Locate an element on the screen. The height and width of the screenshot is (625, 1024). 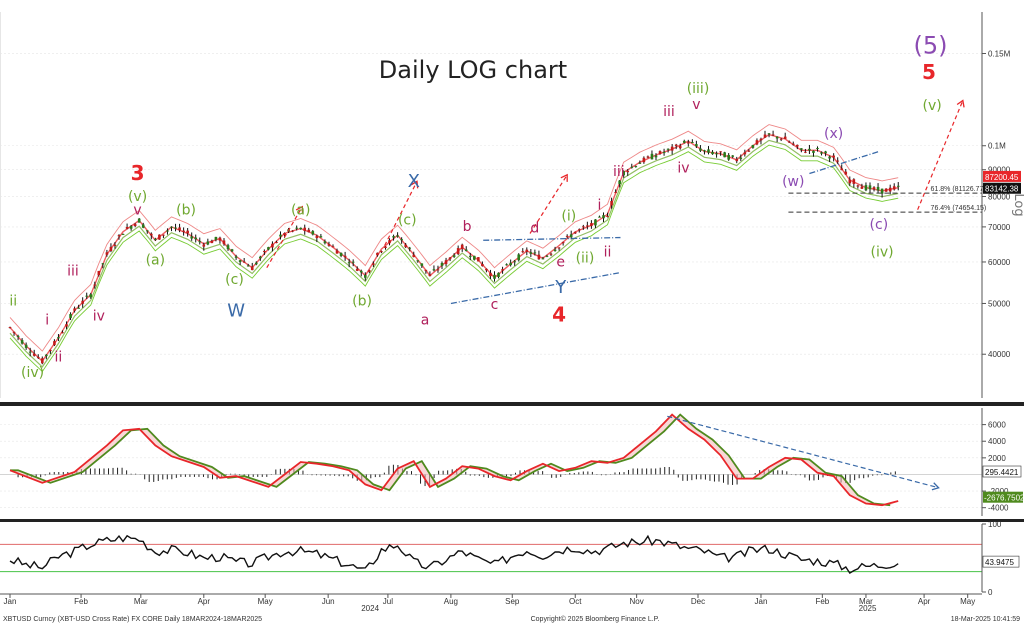
upper-band-badge is located at coordinates (1002, 176).